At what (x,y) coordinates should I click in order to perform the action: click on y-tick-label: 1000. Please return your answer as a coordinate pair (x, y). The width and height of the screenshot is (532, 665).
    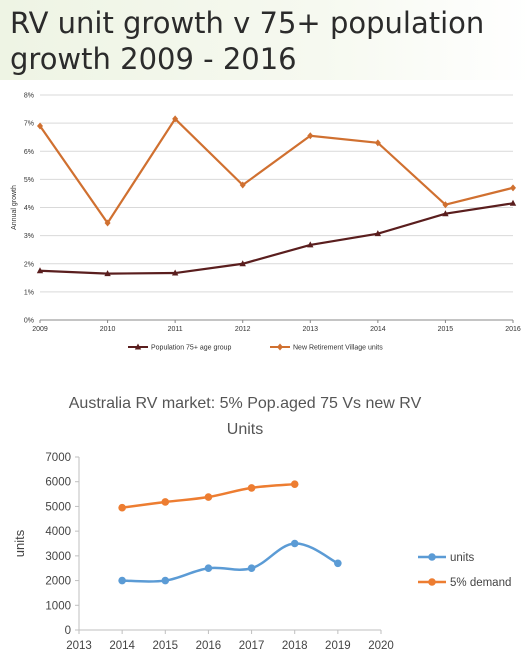
    Looking at the image, I should click on (58, 606).